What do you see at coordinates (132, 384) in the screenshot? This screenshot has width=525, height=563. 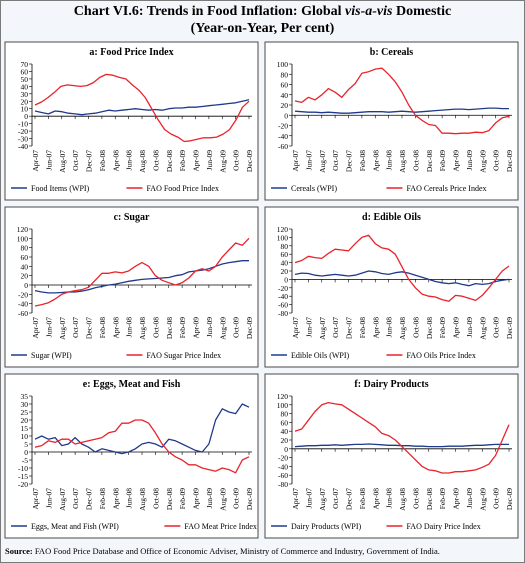 I see `panel-title: e: Eggs, Meat and Fish` at bounding box center [132, 384].